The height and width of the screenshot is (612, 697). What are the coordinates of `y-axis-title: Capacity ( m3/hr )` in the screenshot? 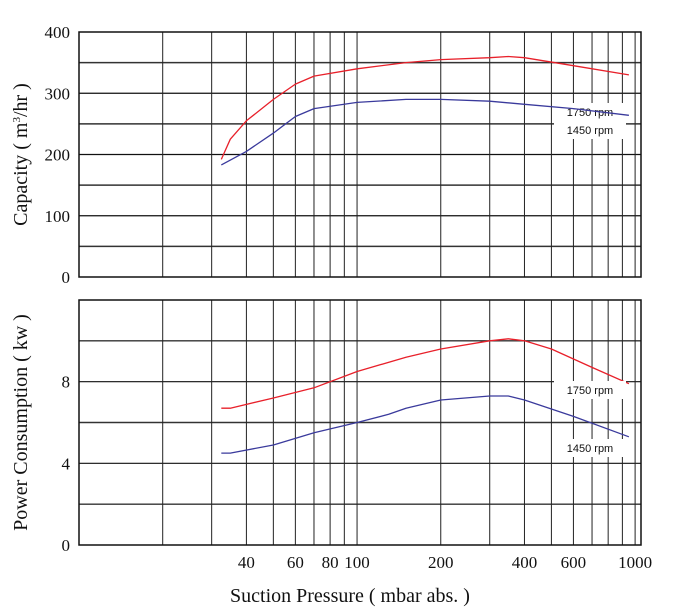 It's located at (21, 154).